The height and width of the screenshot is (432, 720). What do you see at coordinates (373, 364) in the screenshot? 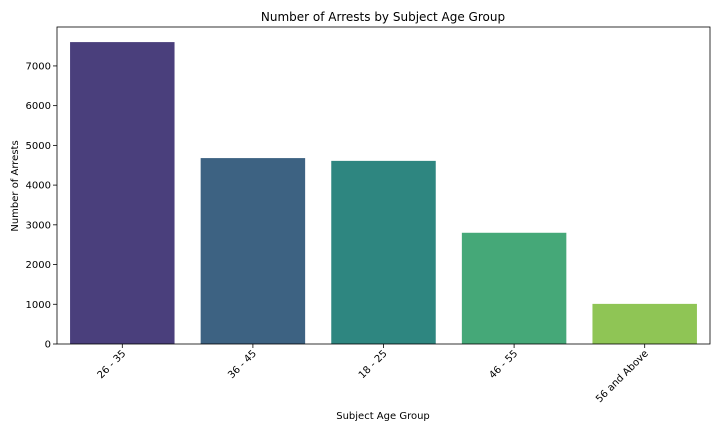
I see `x-tick-label-2: 18 - 25` at bounding box center [373, 364].